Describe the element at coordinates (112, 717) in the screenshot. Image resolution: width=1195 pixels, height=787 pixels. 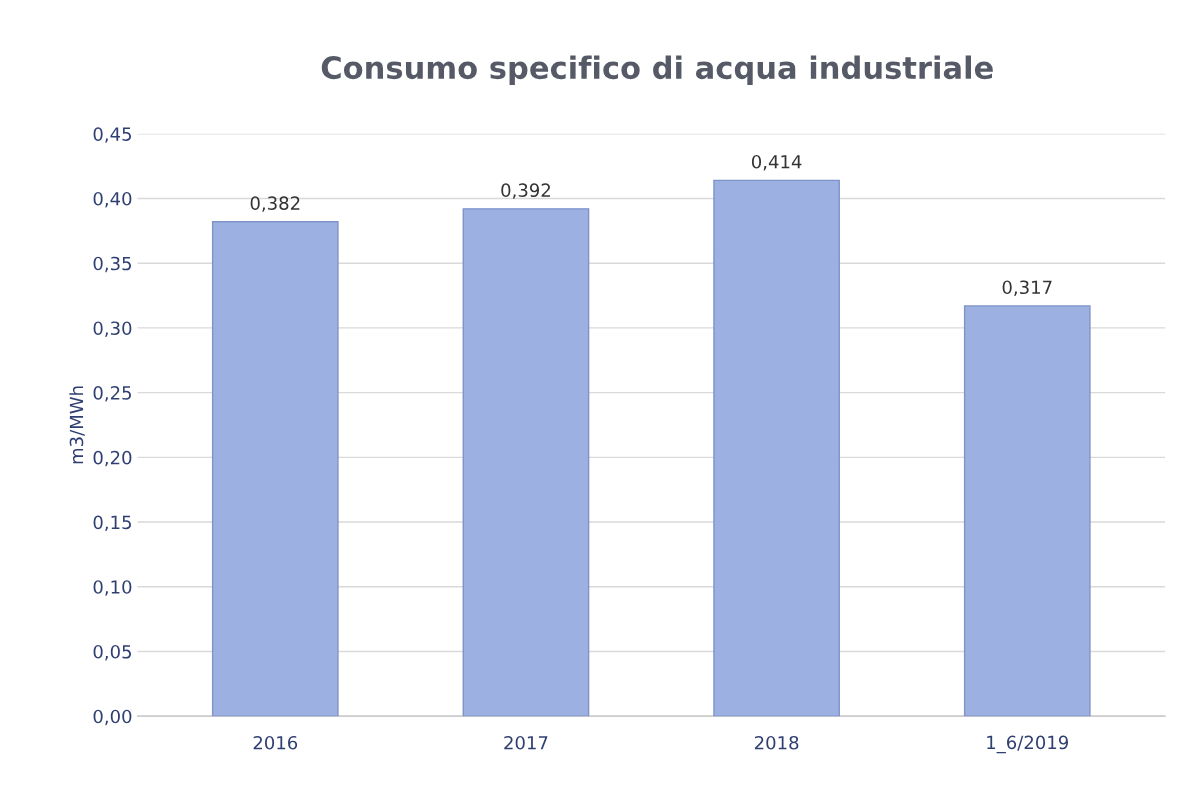
I see `y-tick-label: 0,00` at that location.